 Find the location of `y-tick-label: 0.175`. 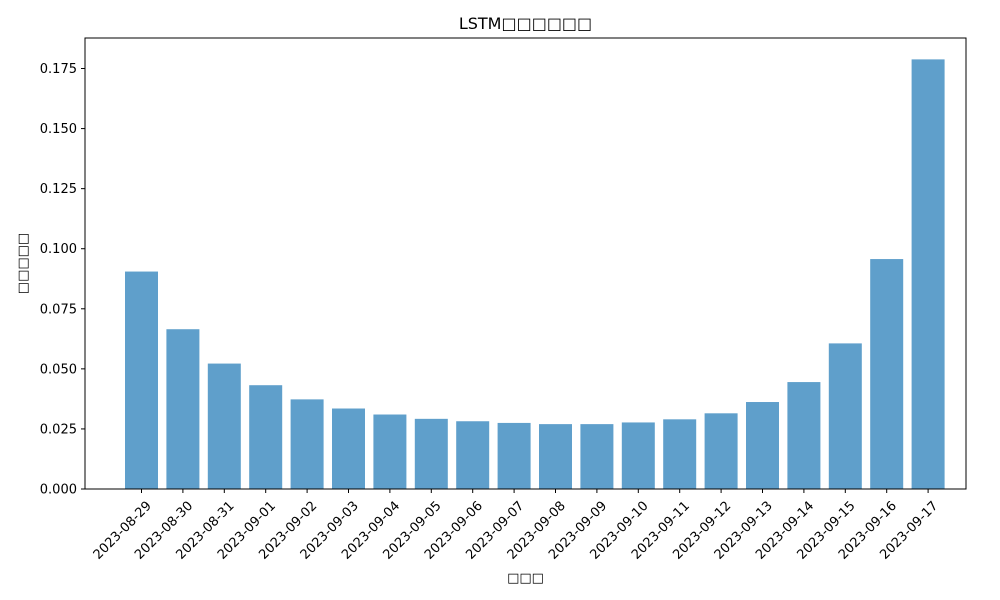

y-tick-label: 0.175 is located at coordinates (58, 69).